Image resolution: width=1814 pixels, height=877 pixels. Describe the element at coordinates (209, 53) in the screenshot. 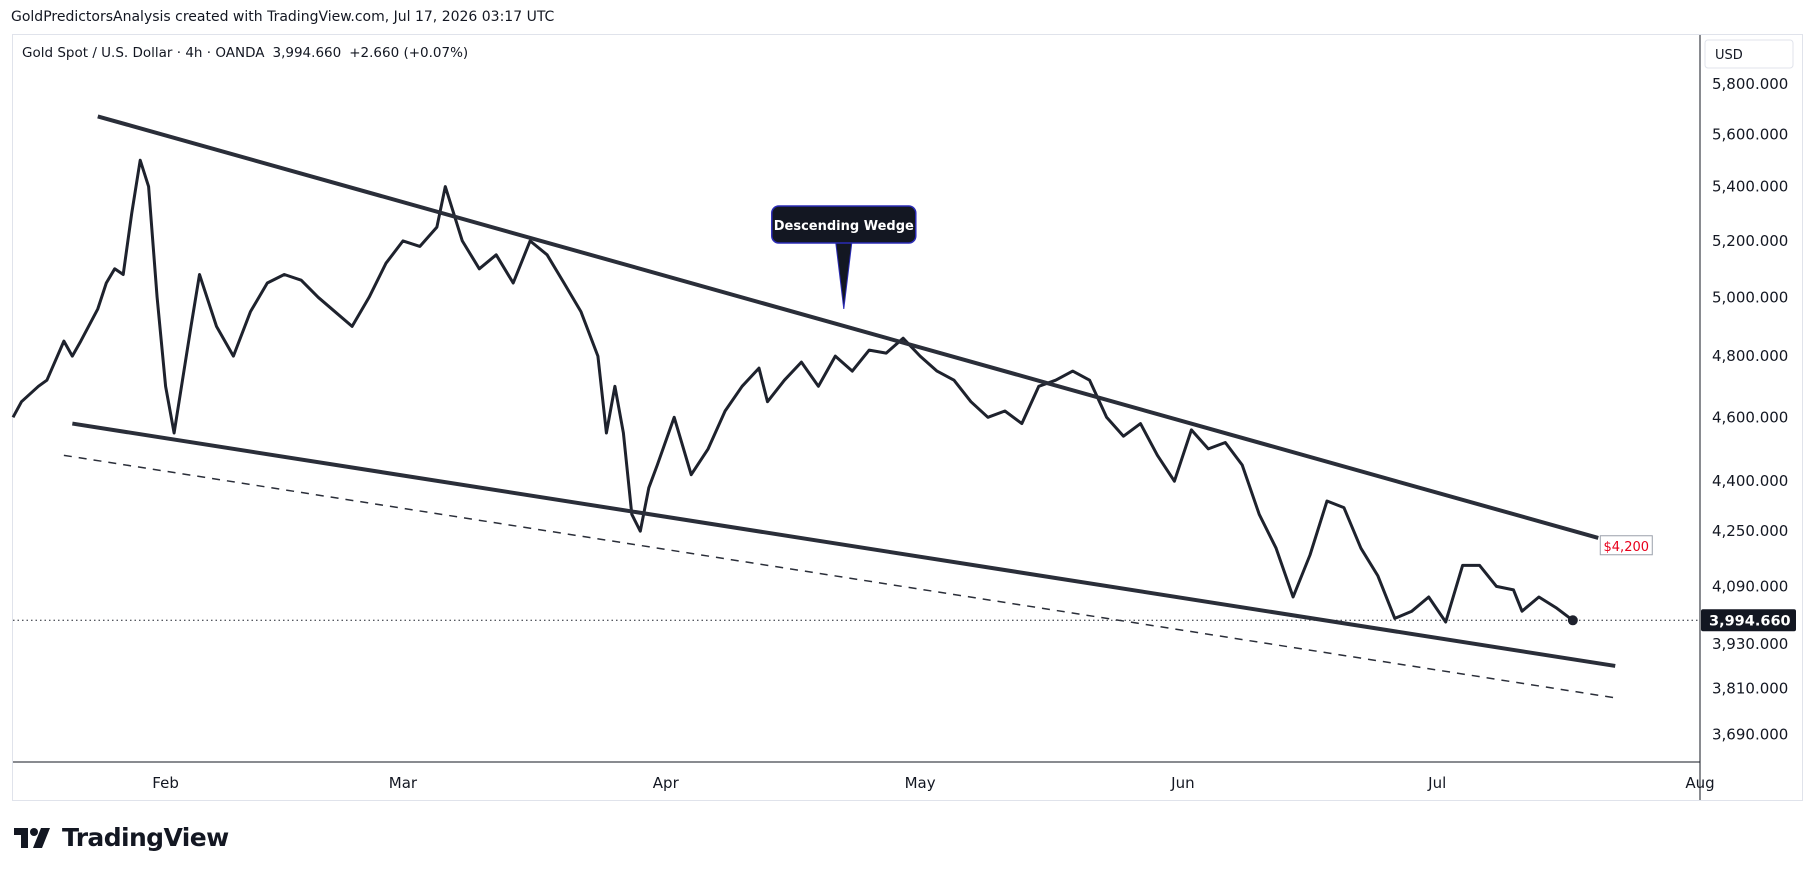

I see `symbol-sep-2: ·` at that location.